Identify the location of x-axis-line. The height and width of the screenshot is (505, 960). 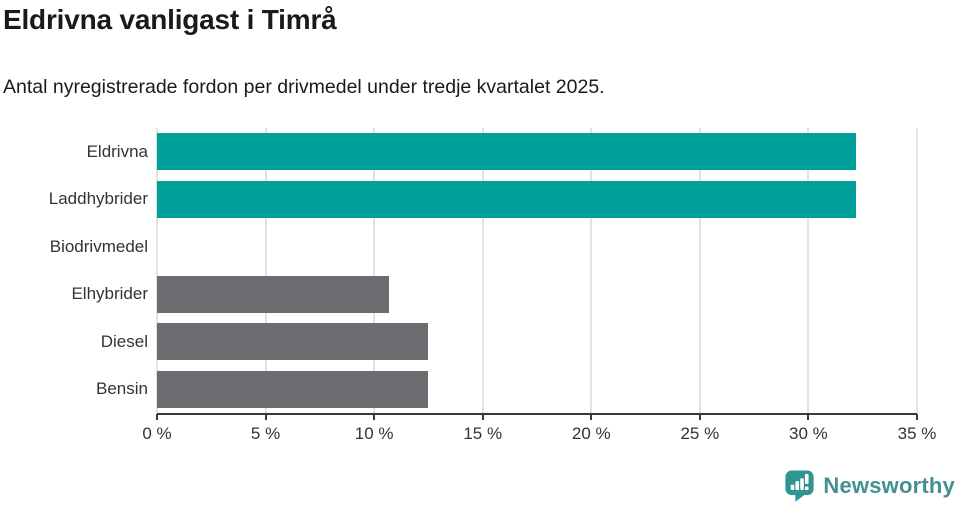
(537, 414).